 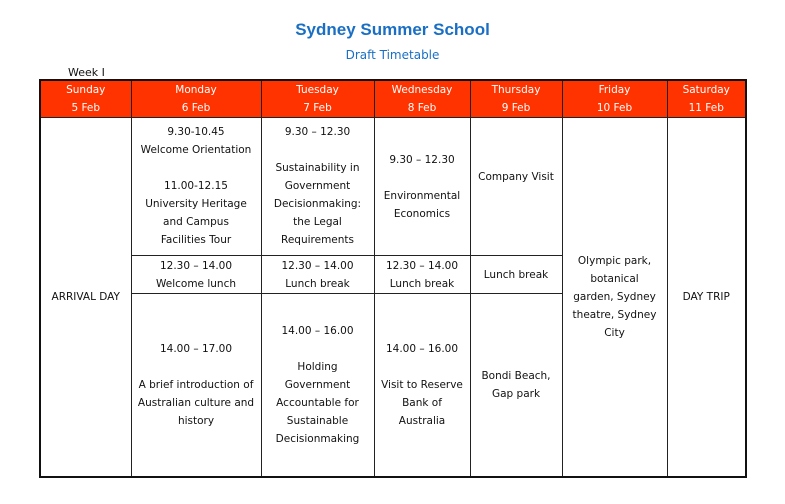 What do you see at coordinates (392, 55) in the screenshot?
I see `page-subtitle: Draft Timetable` at bounding box center [392, 55].